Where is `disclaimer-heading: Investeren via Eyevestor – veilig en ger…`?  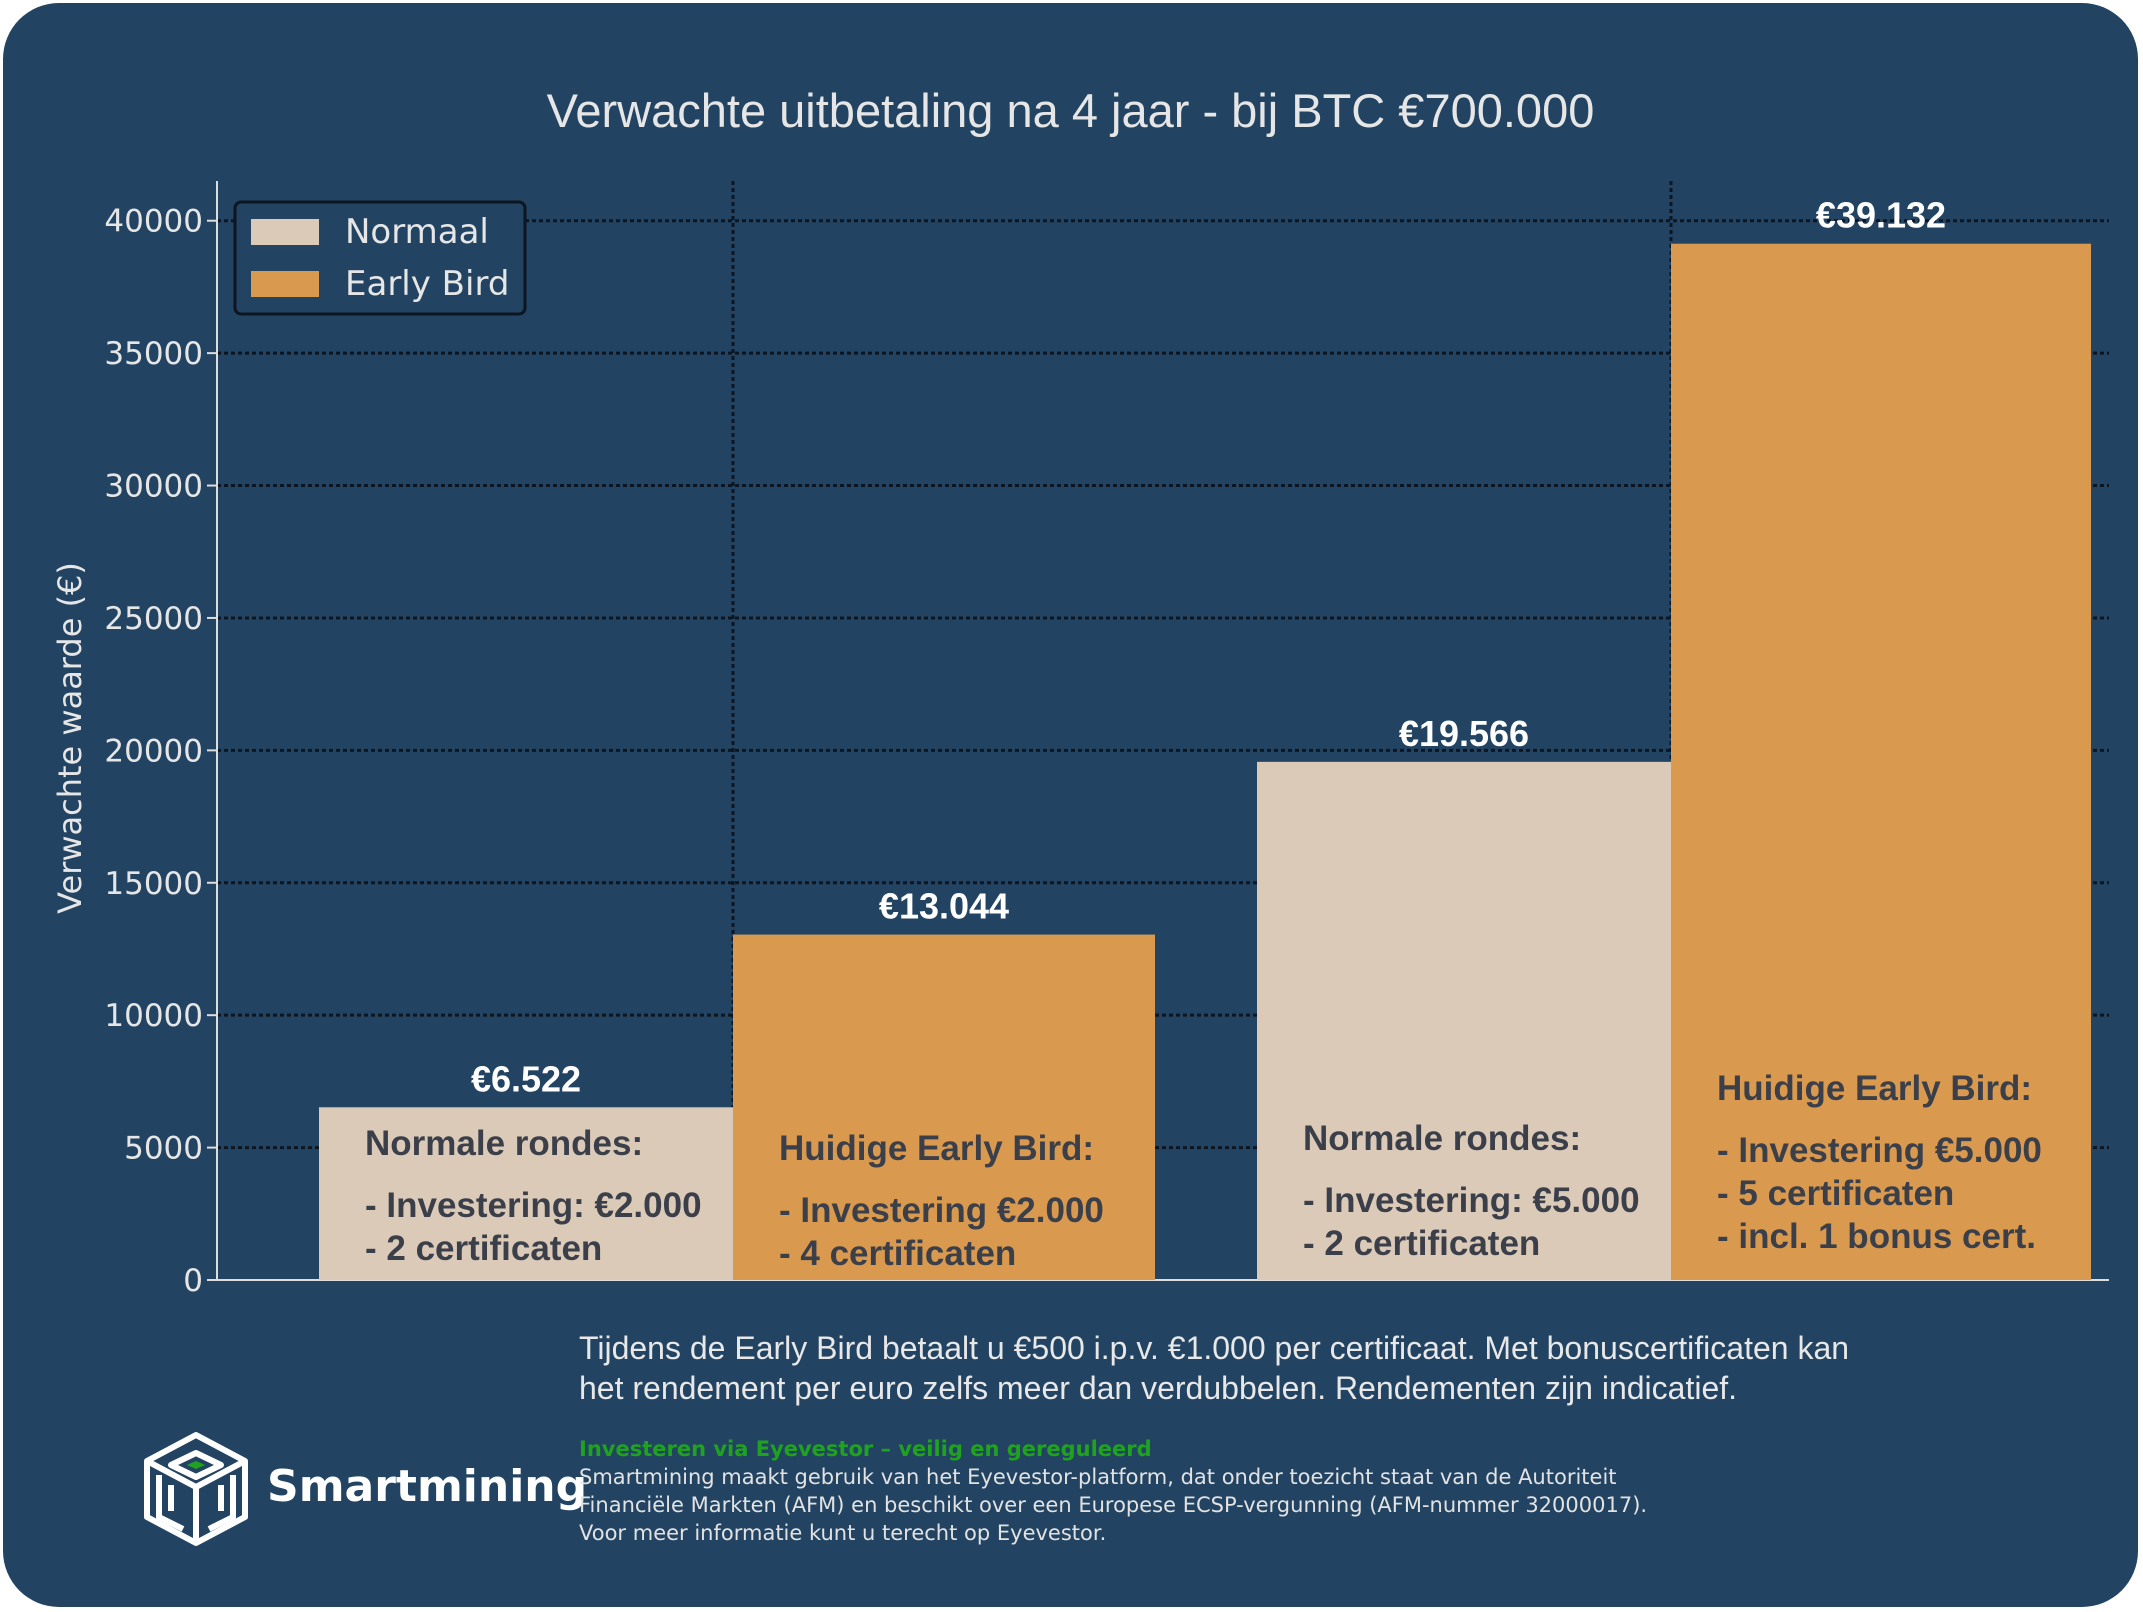
disclaimer-heading: Investeren via Eyevestor – veilig en ger… is located at coordinates (865, 1449).